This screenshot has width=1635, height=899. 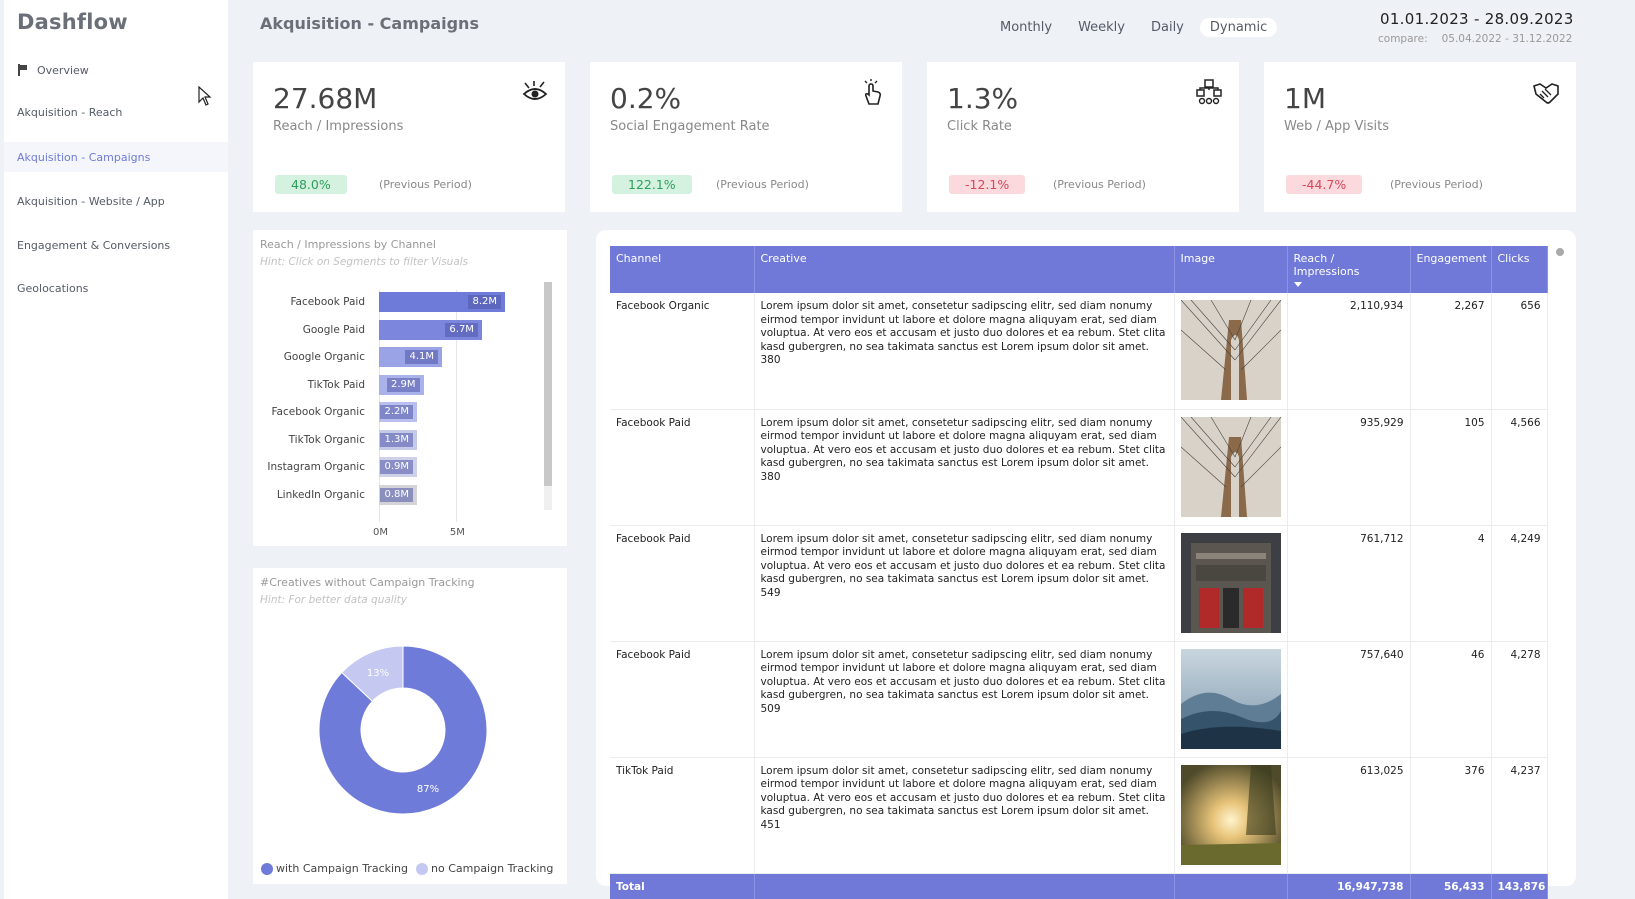 I want to click on cell-engagement: 105, so click(x=1451, y=467).